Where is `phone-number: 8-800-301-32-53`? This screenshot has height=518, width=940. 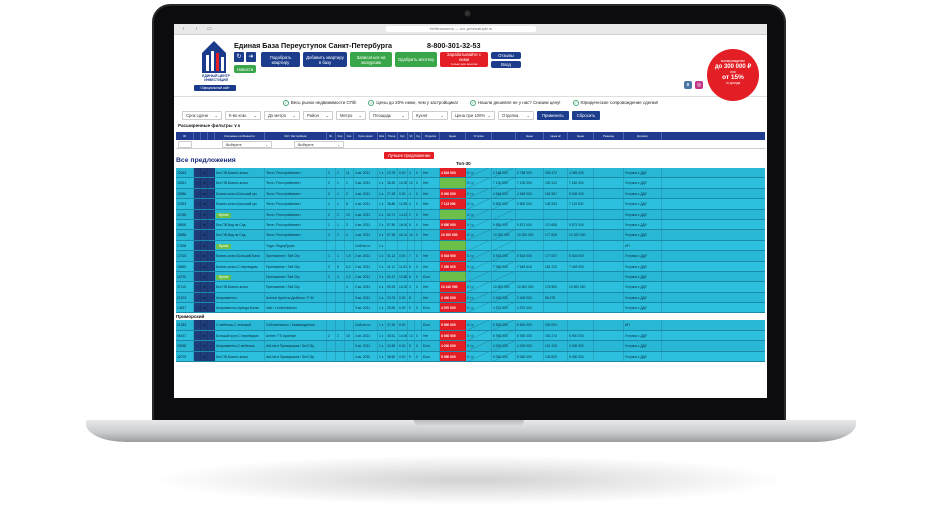
phone-number: 8-800-301-32-53 is located at coordinates (454, 45).